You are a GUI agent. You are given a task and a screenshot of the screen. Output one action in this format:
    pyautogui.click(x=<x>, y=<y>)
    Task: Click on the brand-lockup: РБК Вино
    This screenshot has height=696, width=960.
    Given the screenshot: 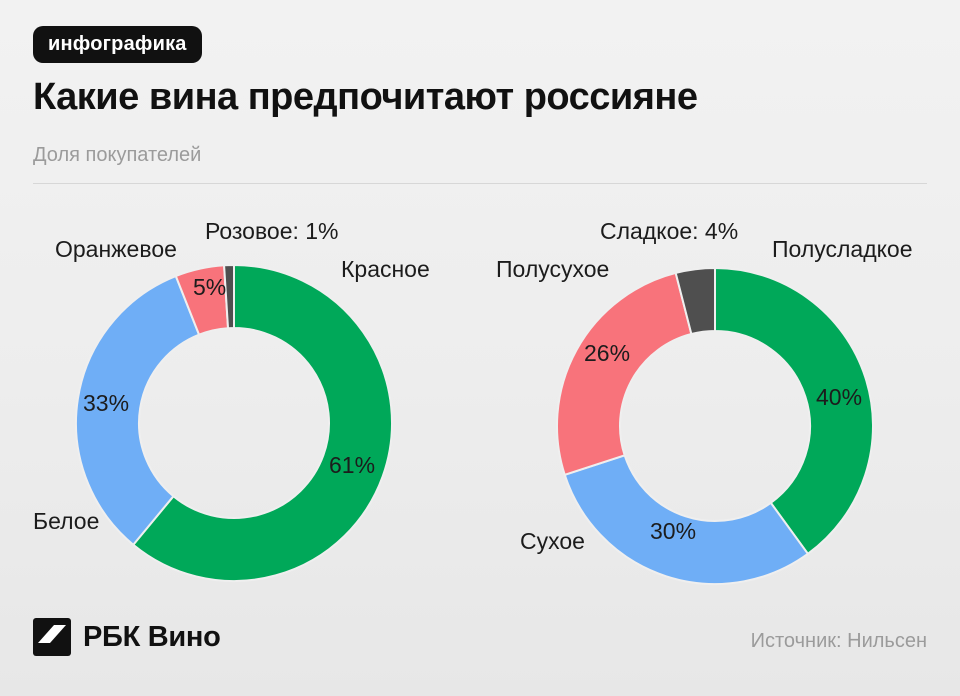 What is the action you would take?
    pyautogui.click(x=127, y=637)
    